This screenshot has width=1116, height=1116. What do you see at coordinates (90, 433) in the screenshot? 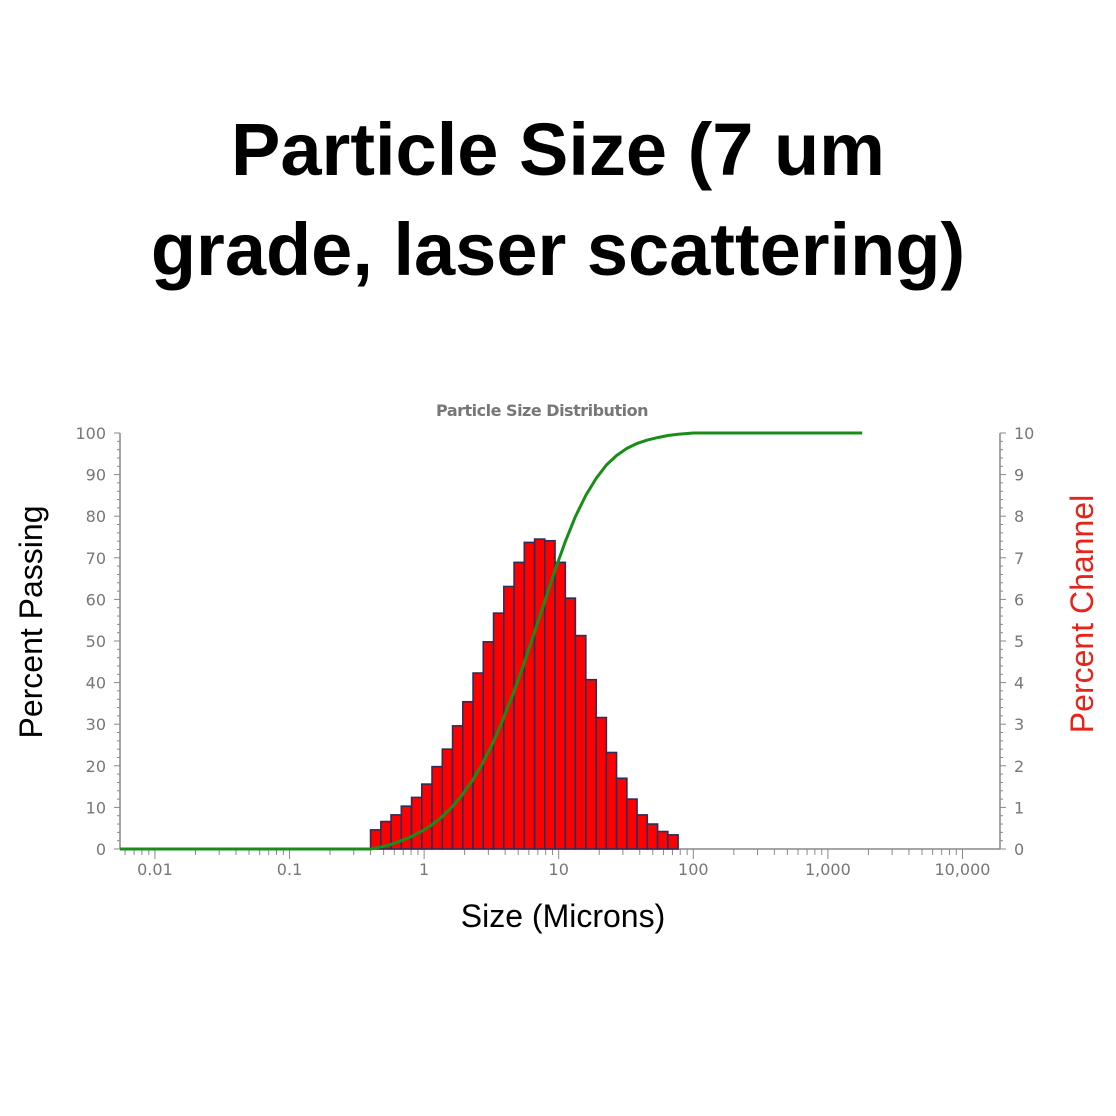
I see `y-left-tick-label: 100` at bounding box center [90, 433].